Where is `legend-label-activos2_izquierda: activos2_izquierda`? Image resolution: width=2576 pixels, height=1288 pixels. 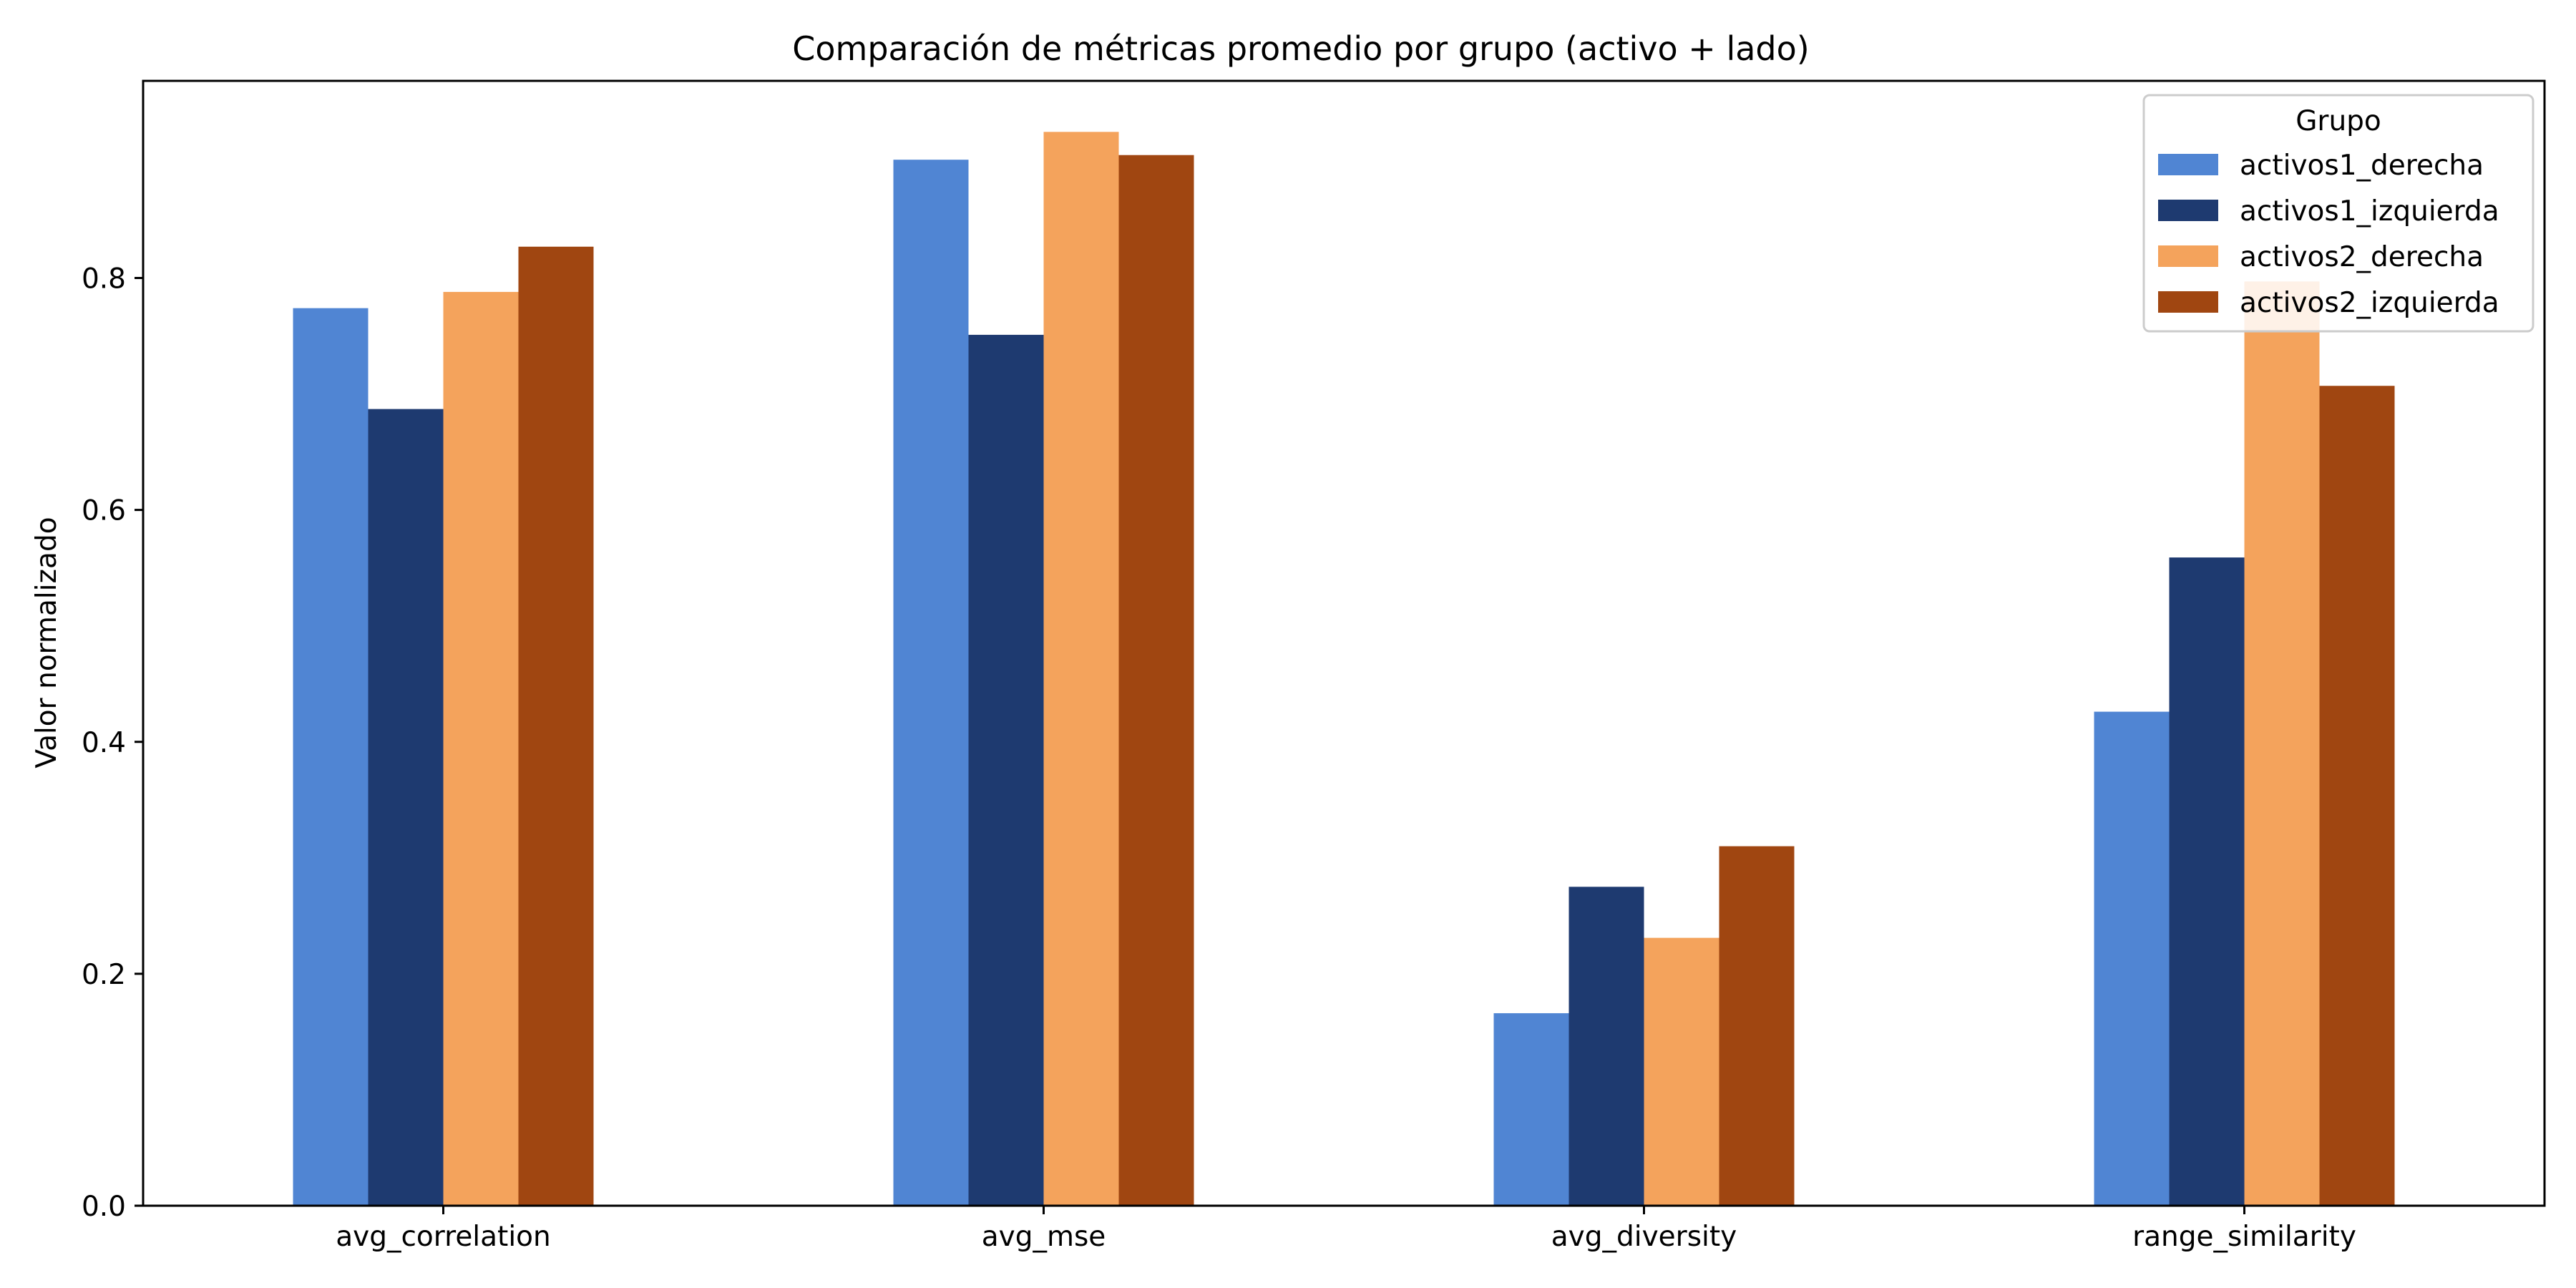
legend-label-activos2_izquierda: activos2_izquierda is located at coordinates (2369, 303).